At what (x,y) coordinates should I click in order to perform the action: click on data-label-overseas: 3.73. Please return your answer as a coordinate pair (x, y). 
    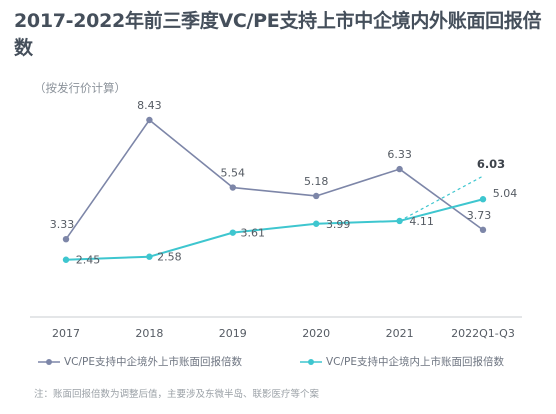
    Looking at the image, I should click on (479, 215).